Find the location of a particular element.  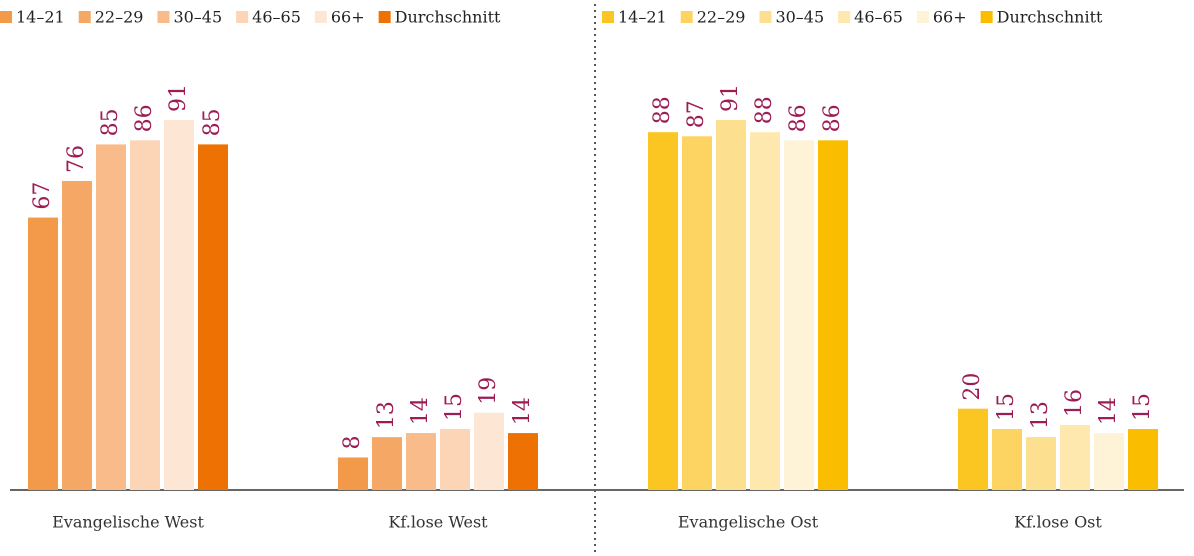

value-label: 67 is located at coordinates (42, 196).